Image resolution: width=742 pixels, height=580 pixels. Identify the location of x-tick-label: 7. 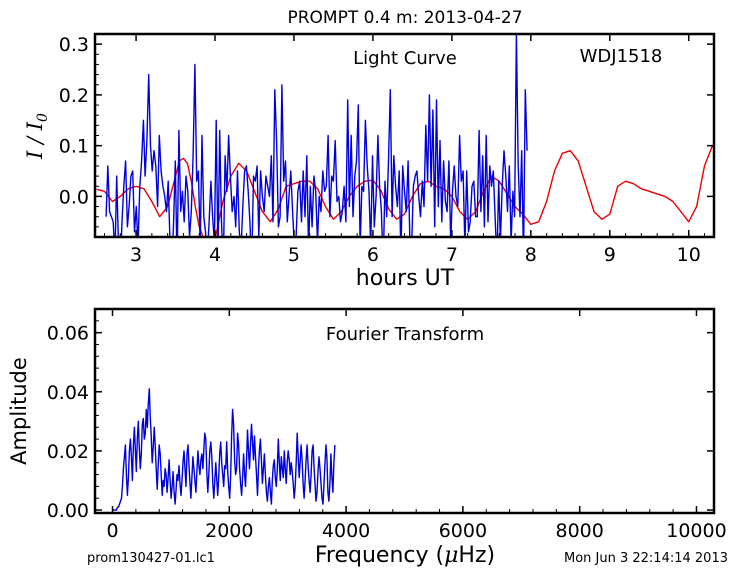
(452, 255).